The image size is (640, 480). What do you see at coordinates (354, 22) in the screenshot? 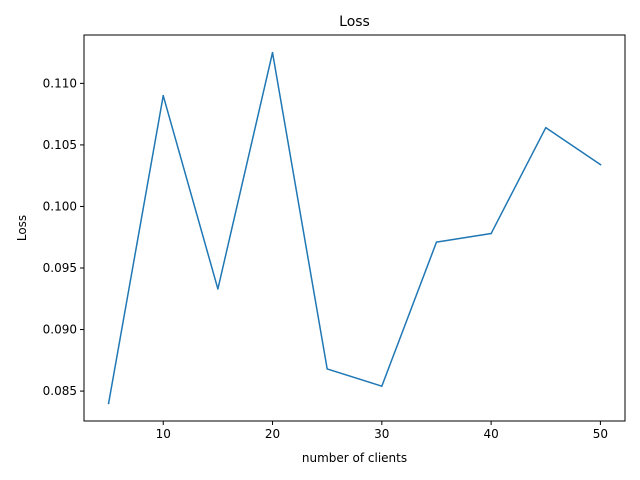
I see `chart-title: Loss` at bounding box center [354, 22].